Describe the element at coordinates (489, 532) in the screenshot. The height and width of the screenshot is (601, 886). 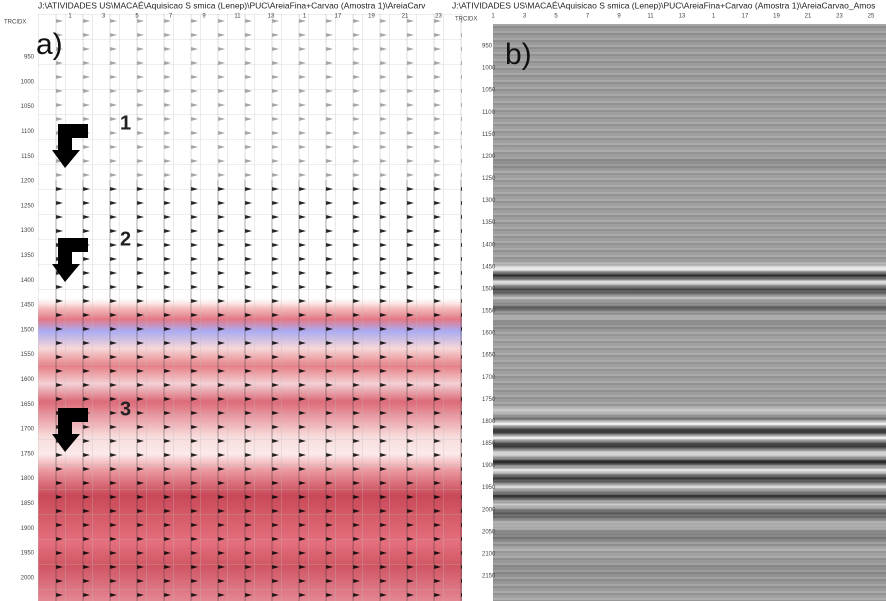
I see `time-label: 2050` at that location.